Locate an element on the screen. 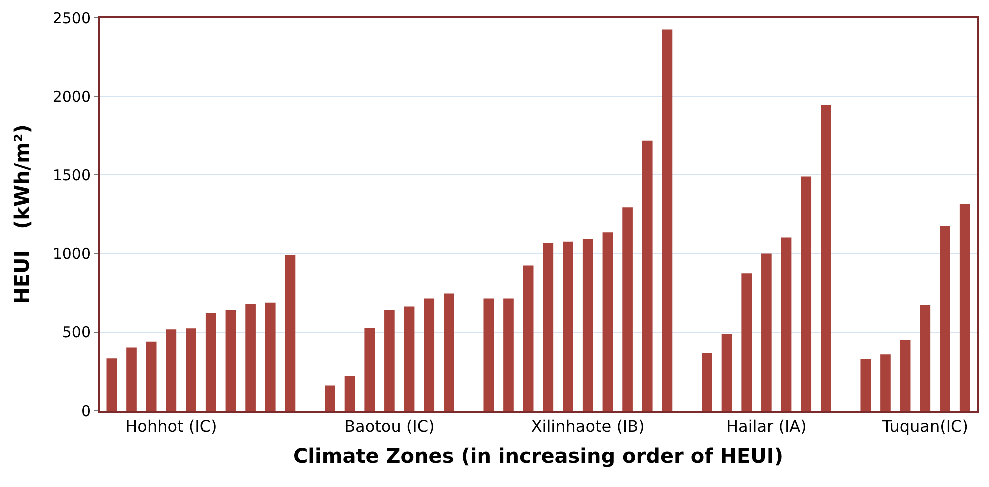  y-tick-label: 500 is located at coordinates (76, 333).